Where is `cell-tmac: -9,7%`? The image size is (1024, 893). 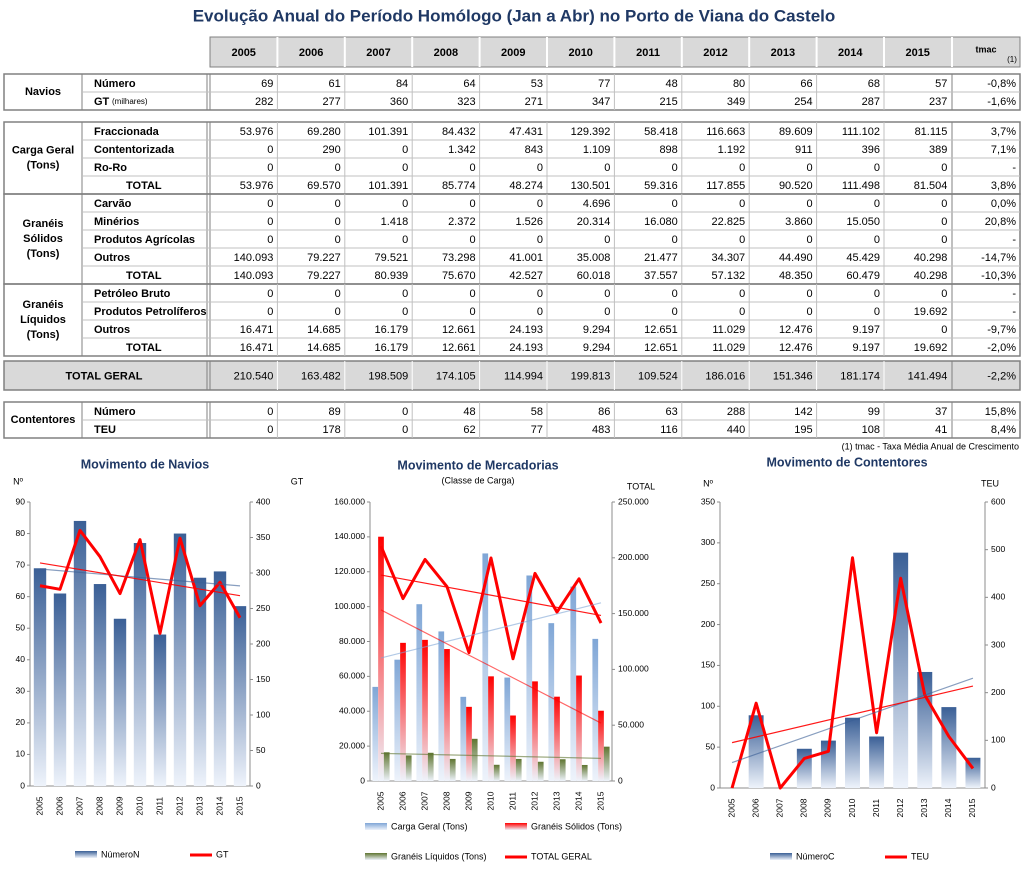
cell-tmac: -9,7% is located at coordinates (1001, 330).